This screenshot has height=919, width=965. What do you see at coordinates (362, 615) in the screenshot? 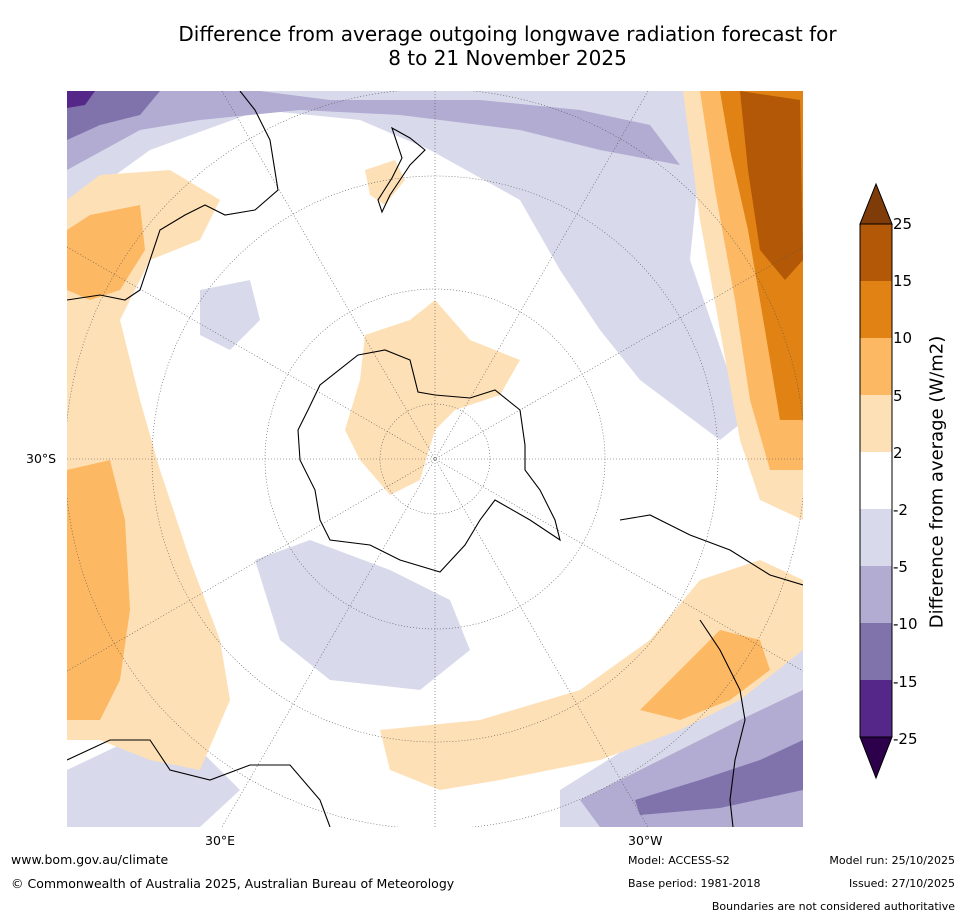
I see `neg-region-southwest` at bounding box center [362, 615].